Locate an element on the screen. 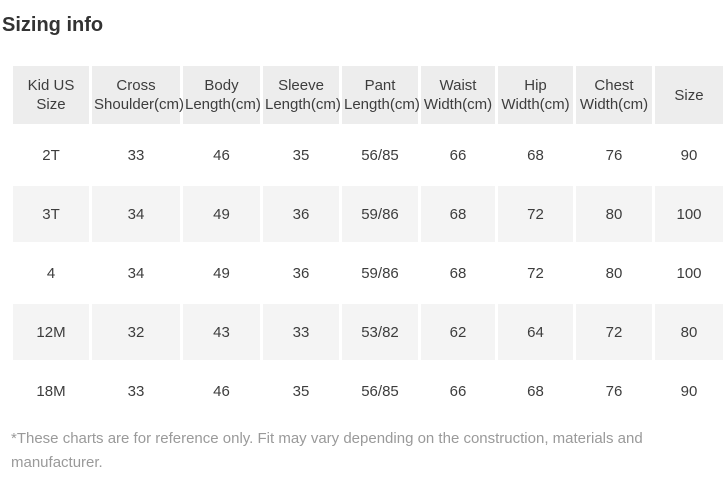  table-row: 3T 34 49 36 59/86 68 72 80 100 is located at coordinates (368, 214).